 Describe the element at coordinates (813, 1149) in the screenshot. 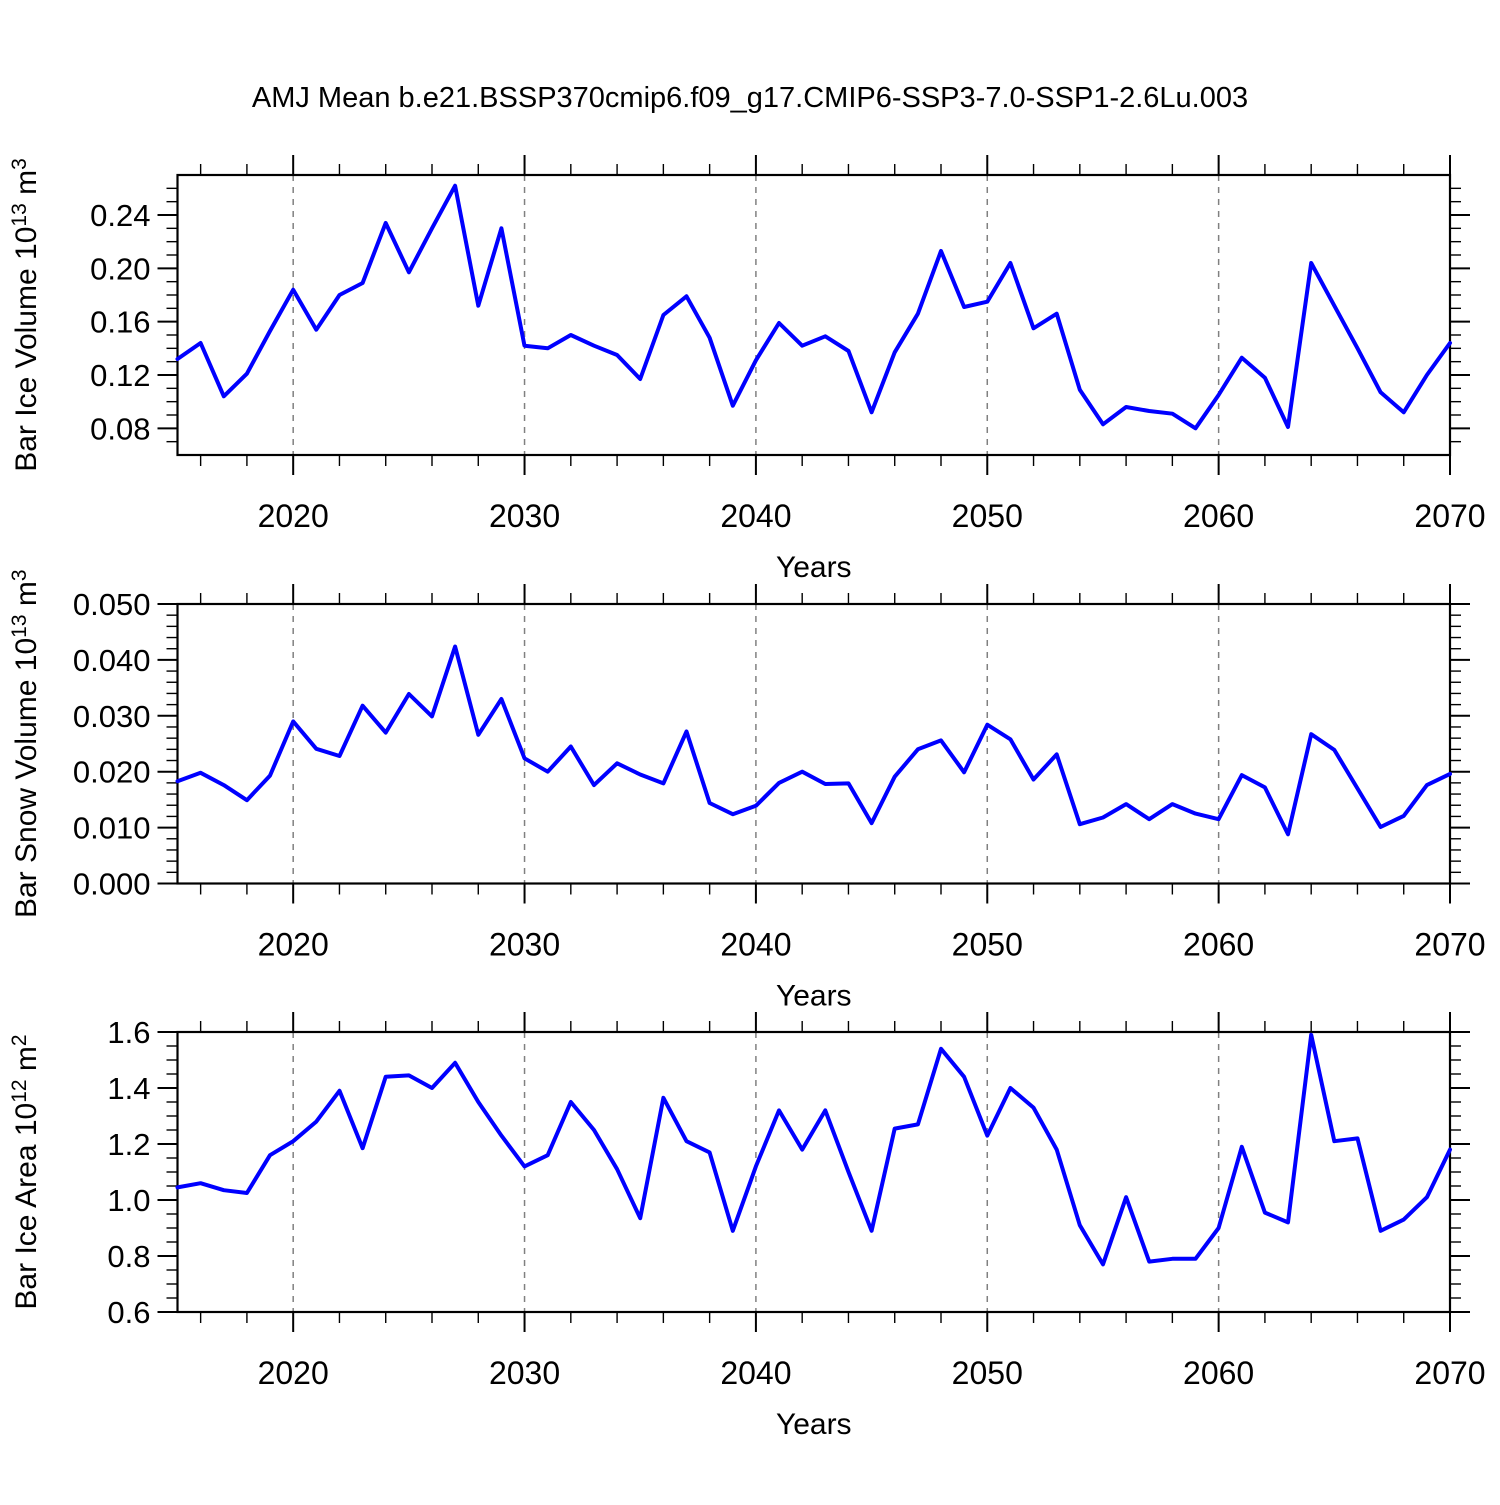

I see `data-line-bar-ice-area` at that location.